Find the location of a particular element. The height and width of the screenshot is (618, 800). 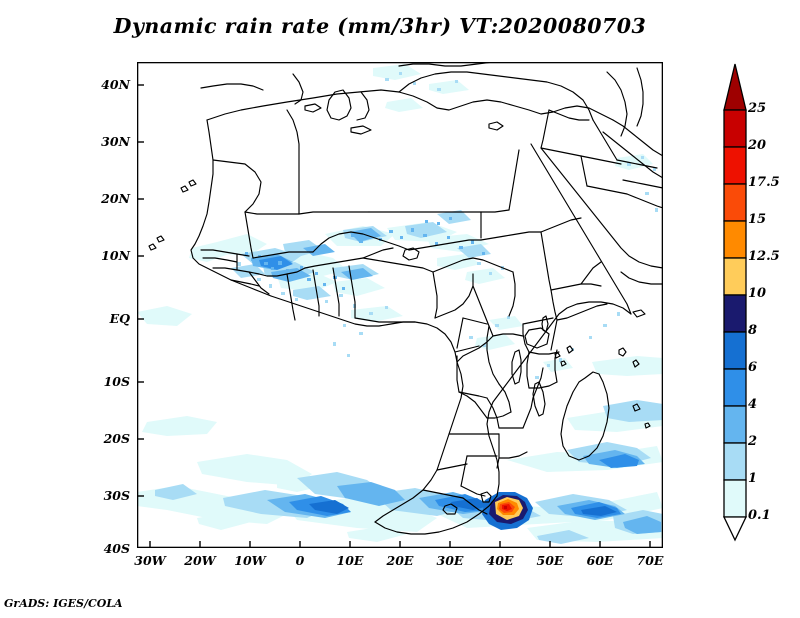

x-tick-label: 30W is located at coordinates (150, 560).